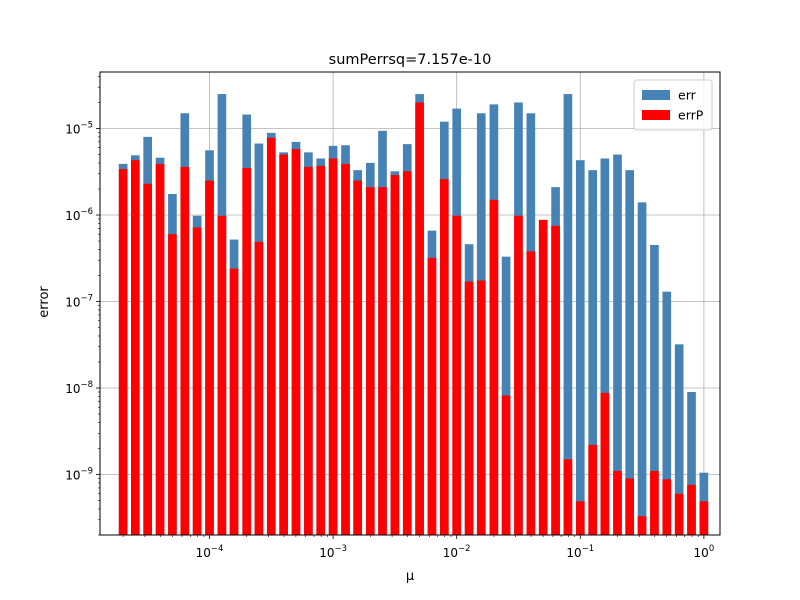 This screenshot has width=800, height=600. Describe the element at coordinates (210, 552) in the screenshot. I see `x-tick-label: 10⁻⁴` at that location.